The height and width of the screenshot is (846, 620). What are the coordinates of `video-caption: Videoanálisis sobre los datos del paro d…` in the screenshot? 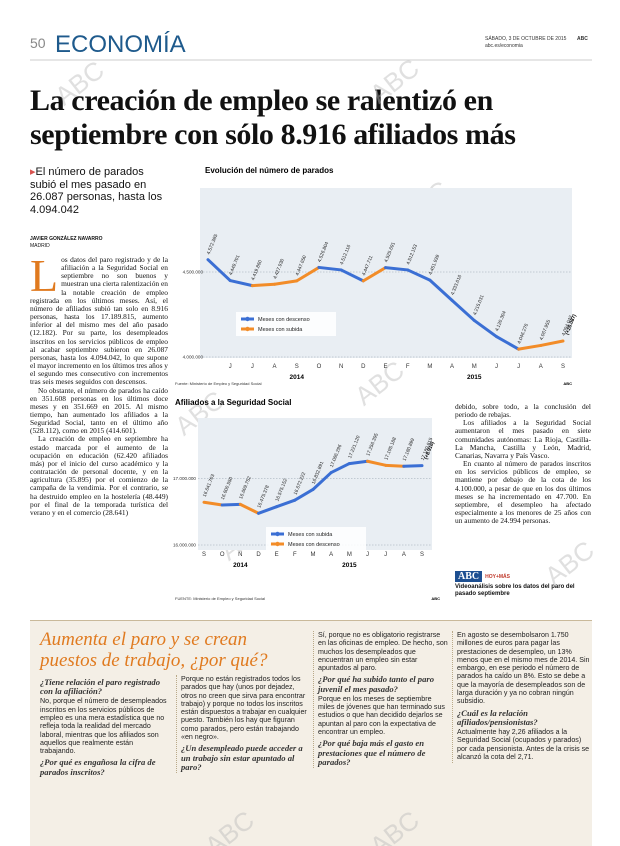 It's located at (515, 590).